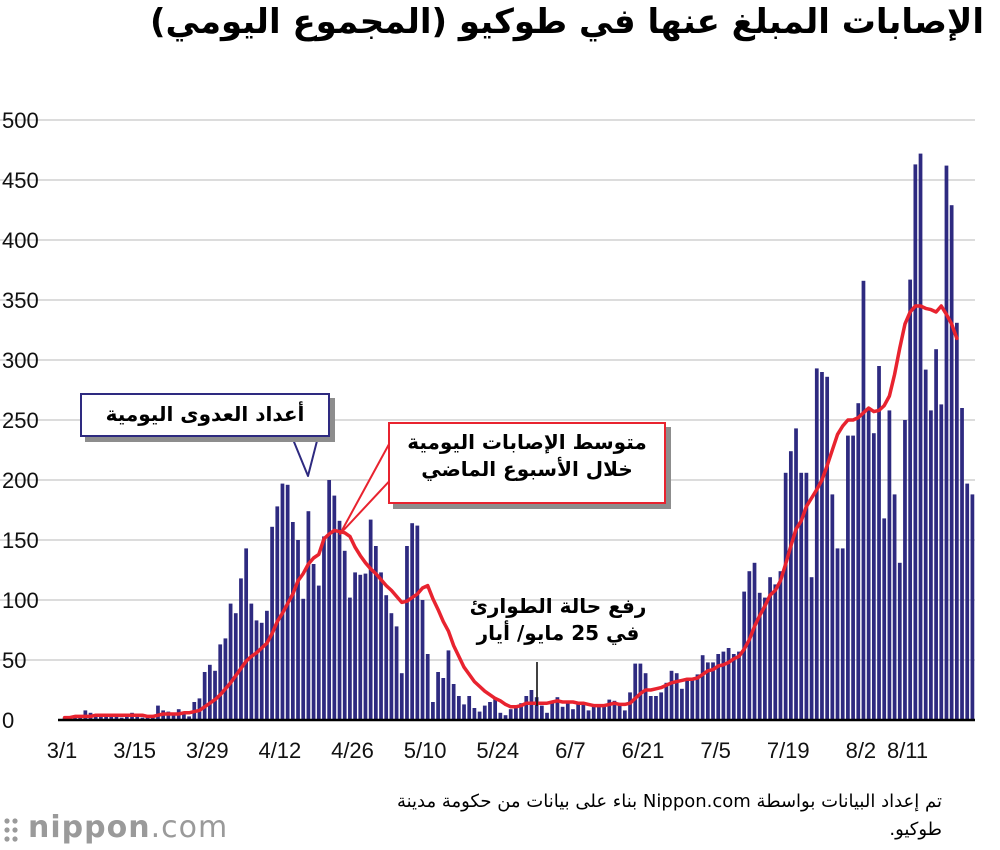 This screenshot has width=1000, height=850. I want to click on bar-series-callout: أعداد العدوى اليومية, so click(205, 415).